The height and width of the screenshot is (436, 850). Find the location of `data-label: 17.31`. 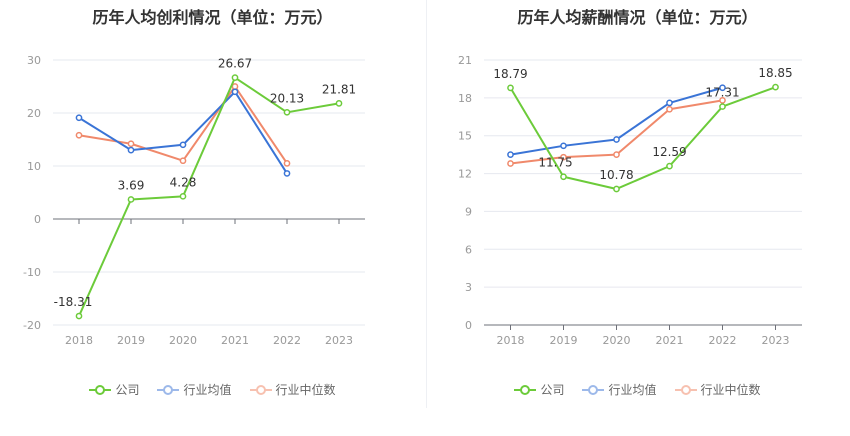

data-label: 17.31 is located at coordinates (722, 93).